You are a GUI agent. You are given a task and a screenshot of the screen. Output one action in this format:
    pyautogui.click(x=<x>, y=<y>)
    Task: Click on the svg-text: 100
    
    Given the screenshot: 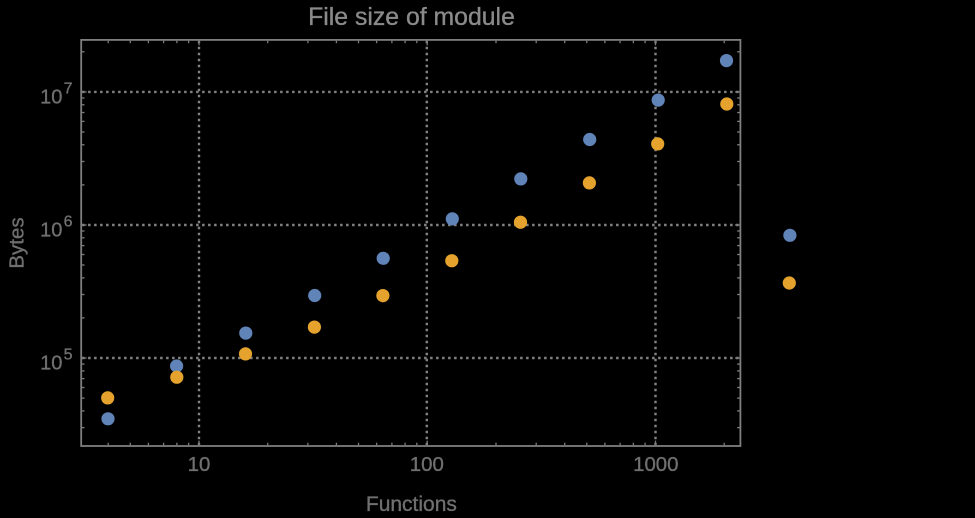 What is the action you would take?
    pyautogui.click(x=427, y=465)
    